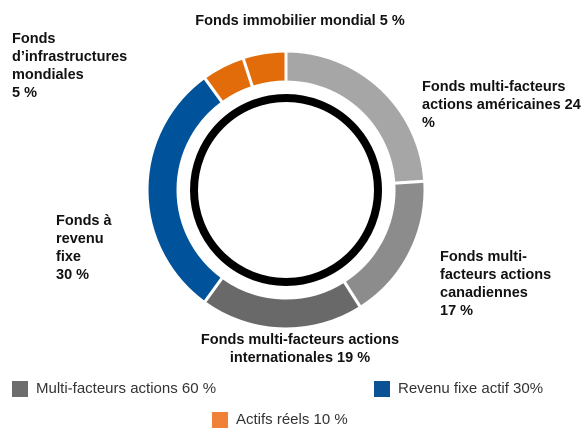  I want to click on value-label: 19 %, so click(354, 358).